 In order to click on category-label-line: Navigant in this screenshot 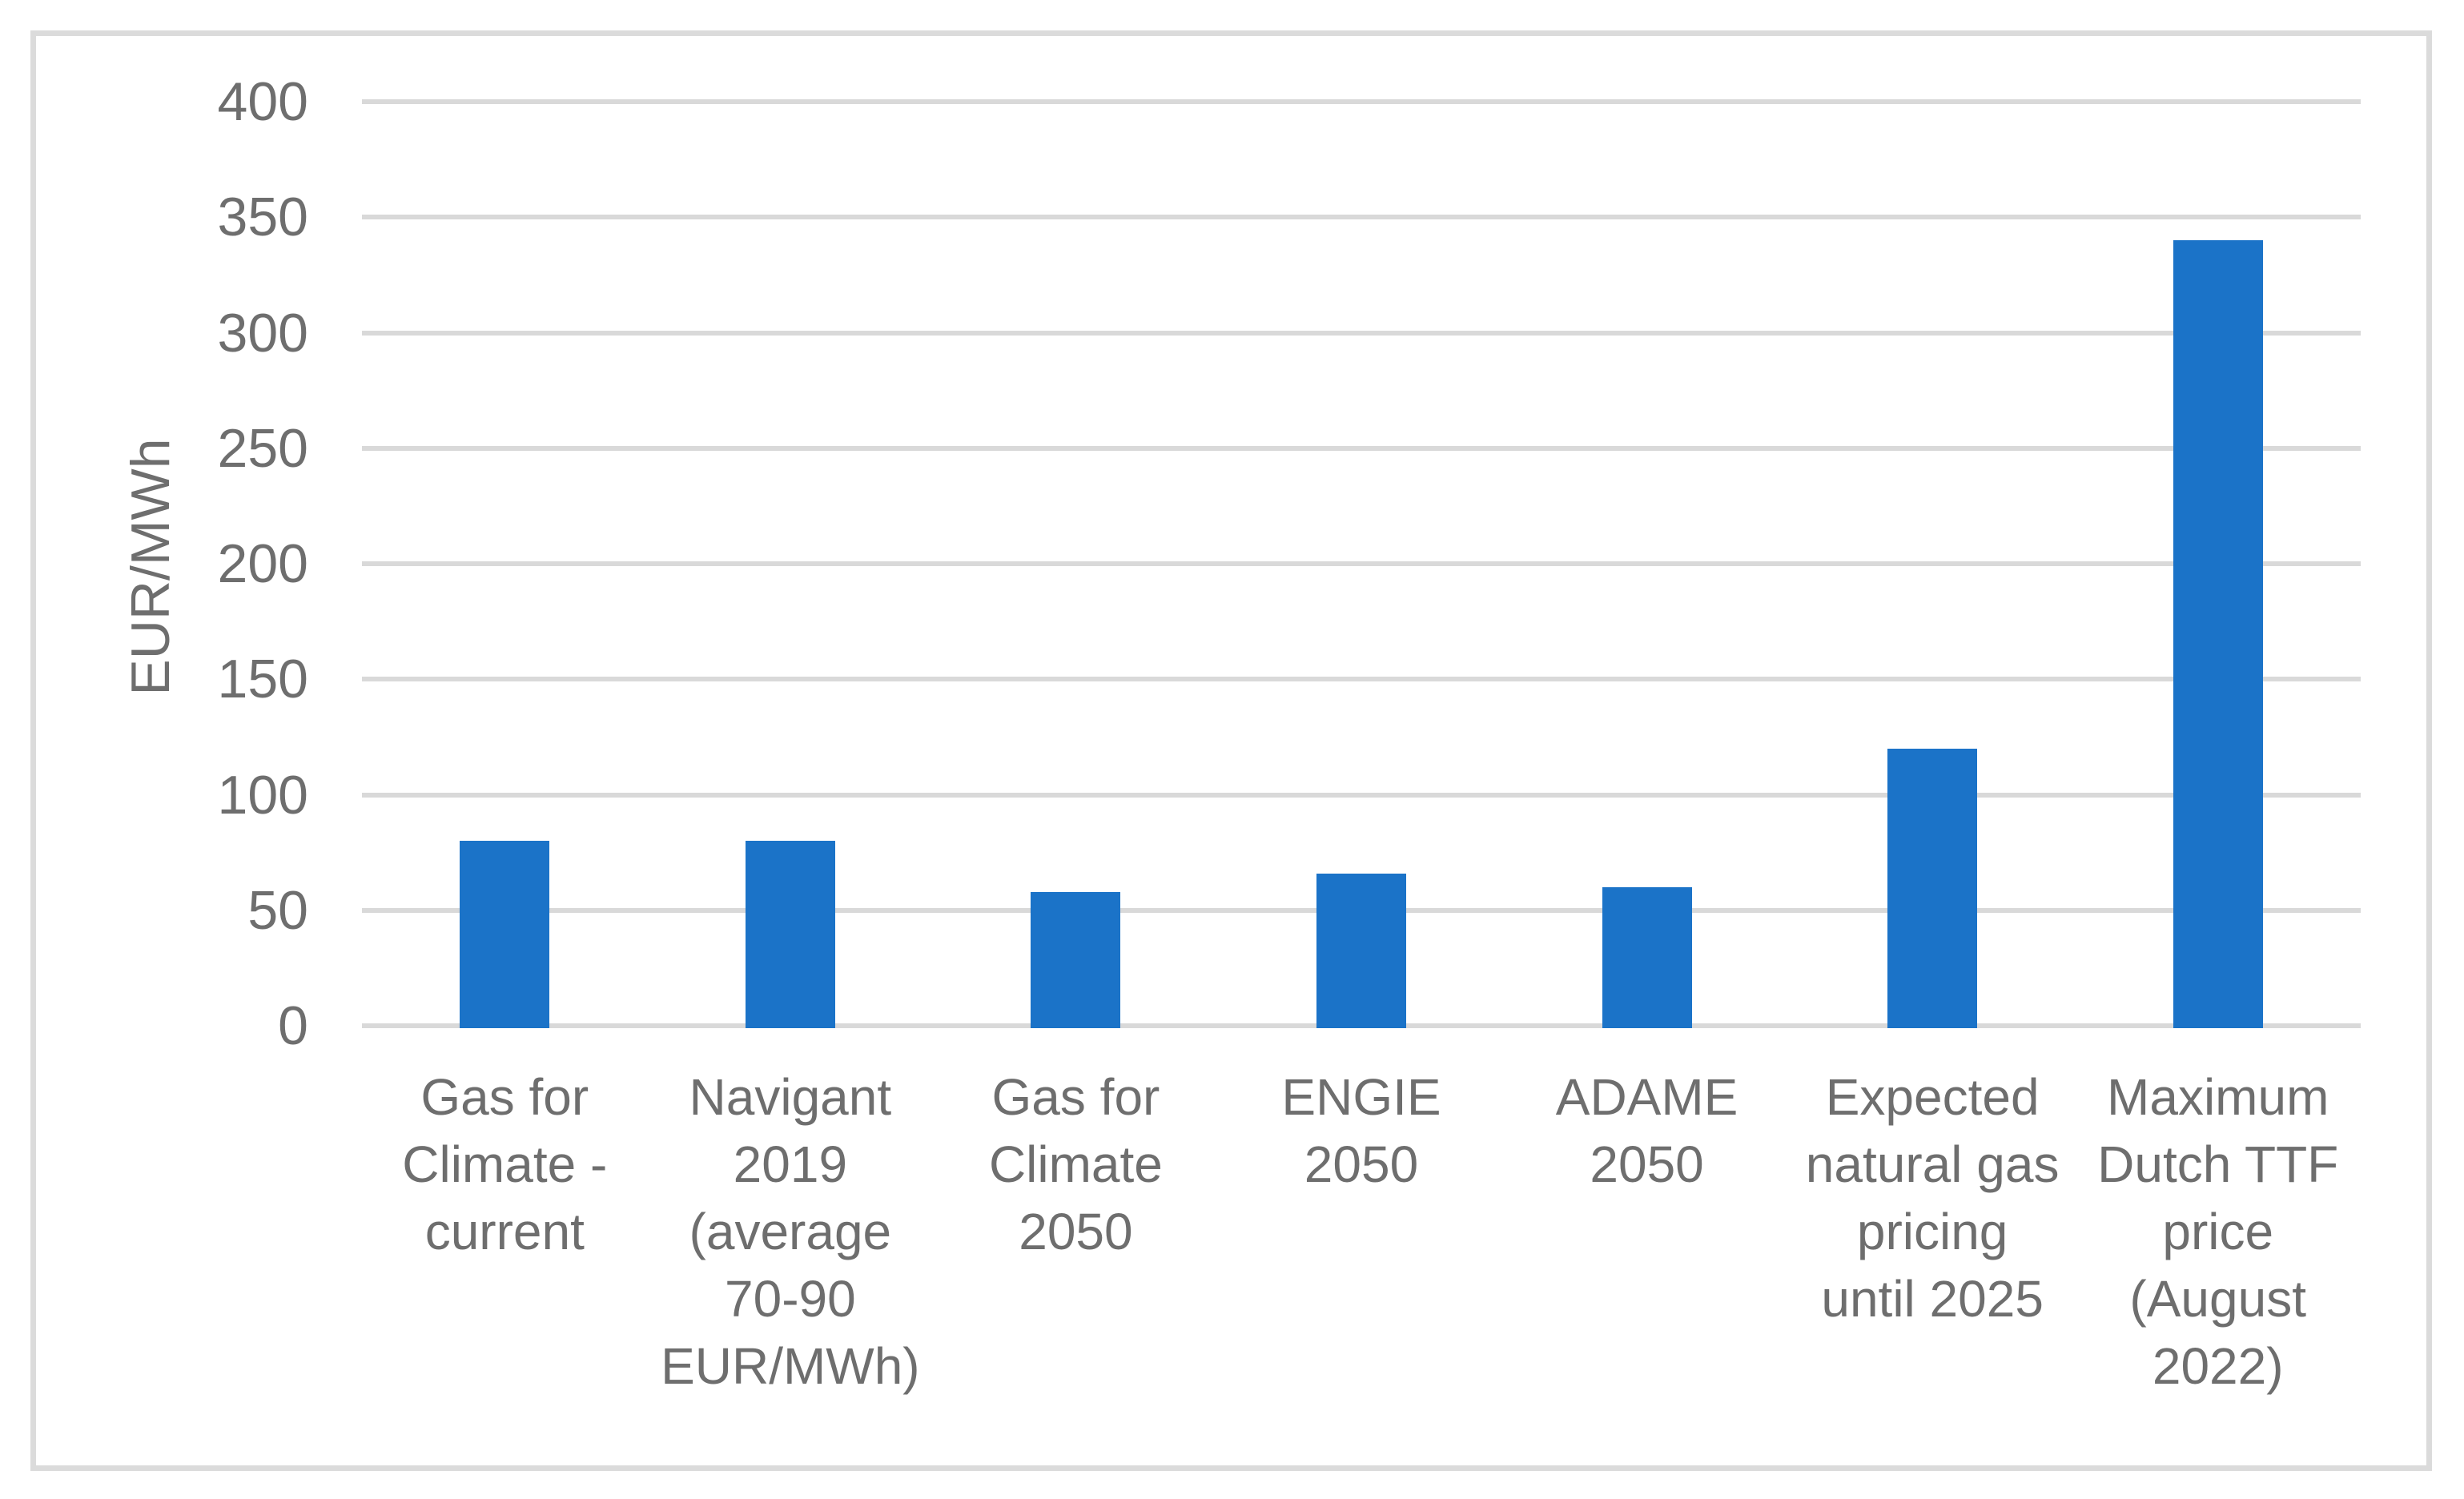, I will do `click(790, 1097)`.